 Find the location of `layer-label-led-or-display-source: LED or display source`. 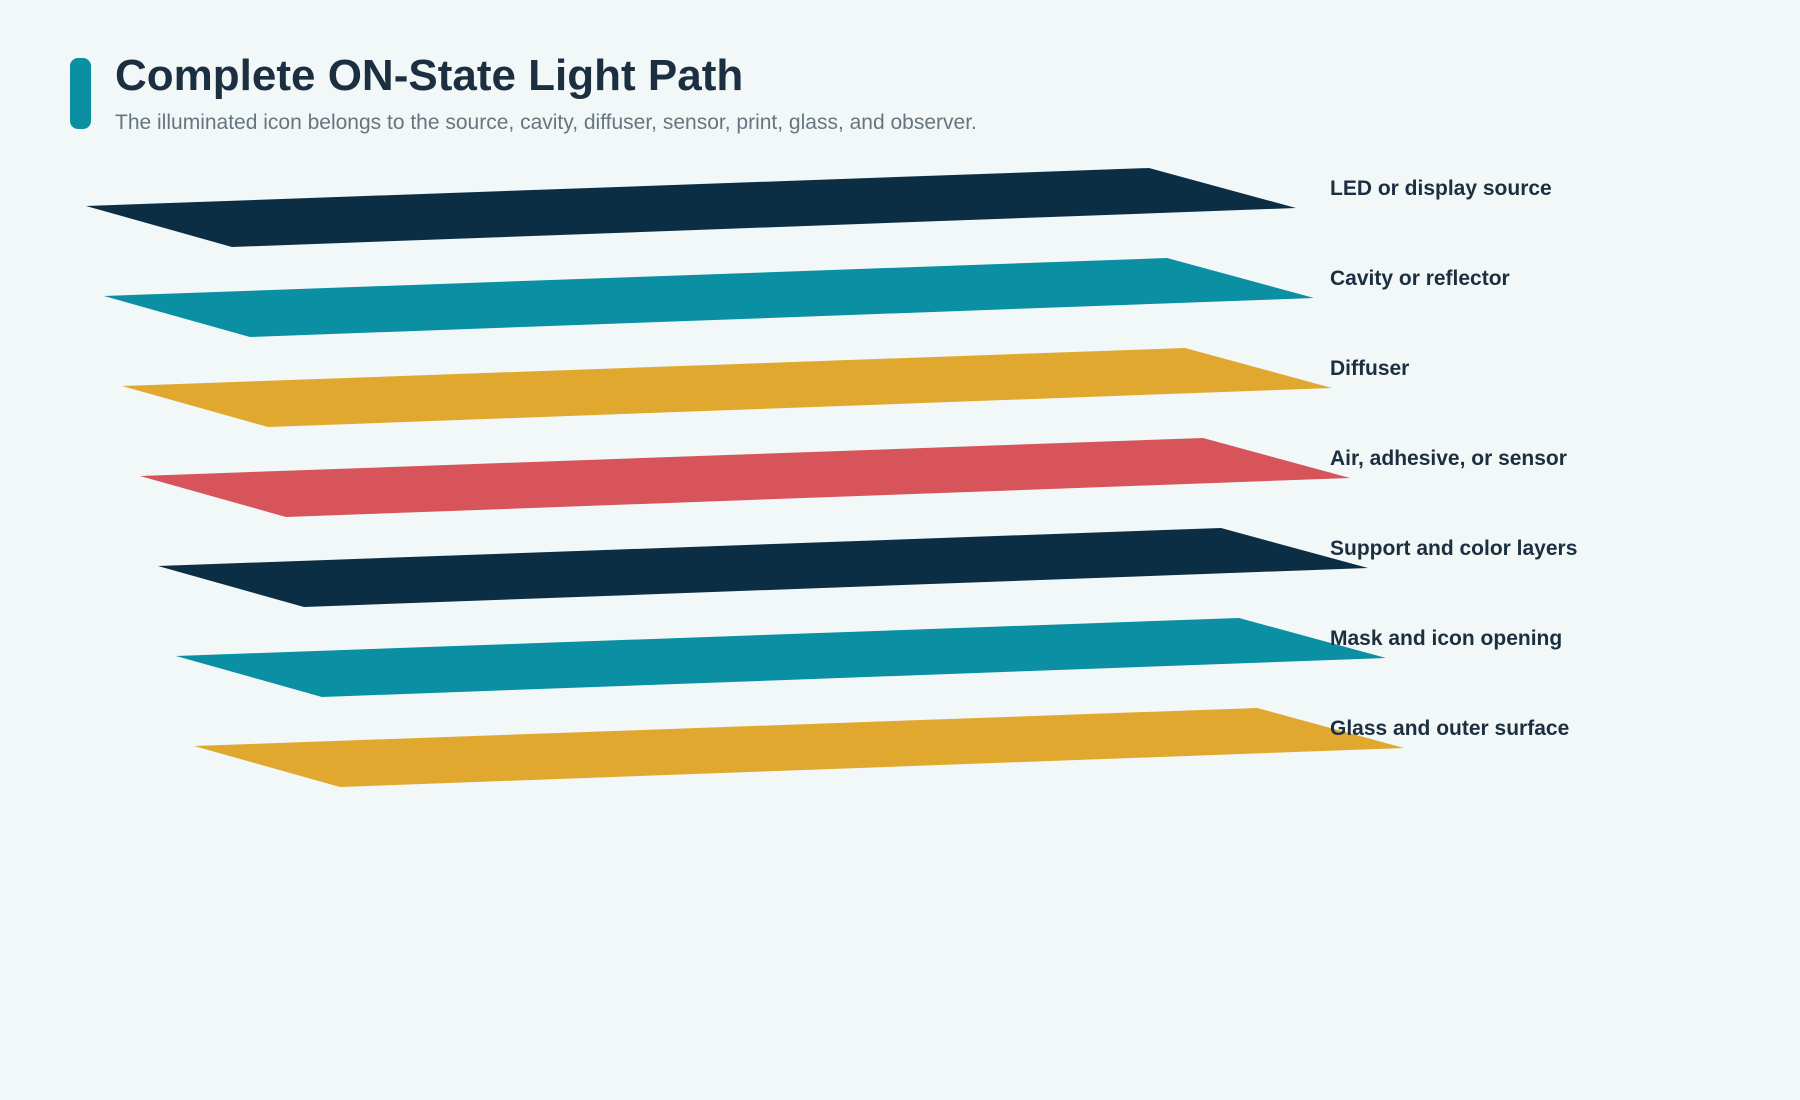

layer-label-led-or-display-source: LED or display source is located at coordinates (1441, 188).